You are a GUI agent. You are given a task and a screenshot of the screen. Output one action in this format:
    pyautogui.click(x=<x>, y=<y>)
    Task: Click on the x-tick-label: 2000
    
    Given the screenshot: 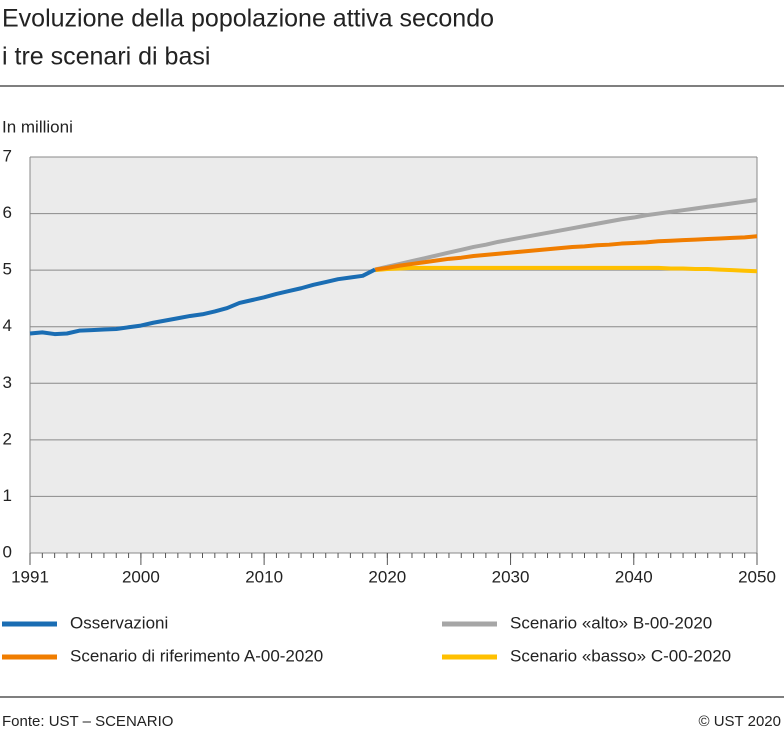 What is the action you would take?
    pyautogui.click(x=141, y=576)
    